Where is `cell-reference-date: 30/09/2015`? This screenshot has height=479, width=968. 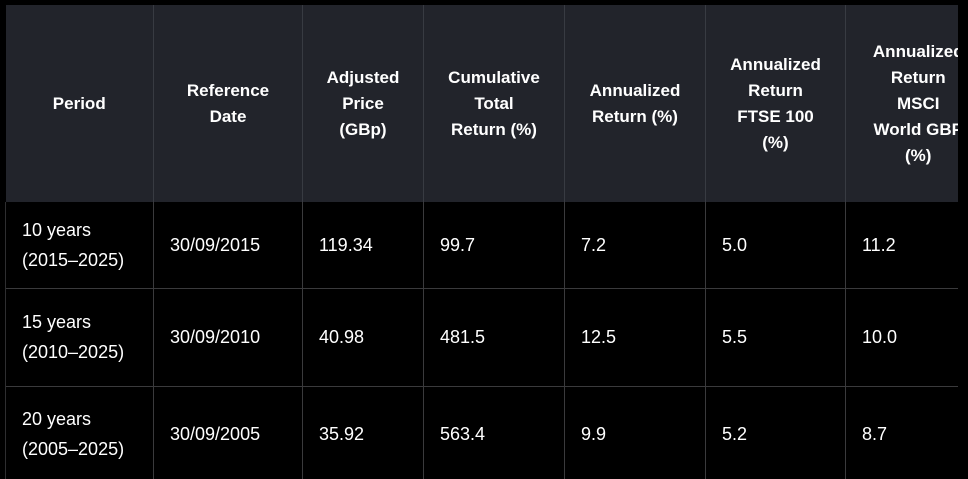
cell-reference-date: 30/09/2015 is located at coordinates (228, 245).